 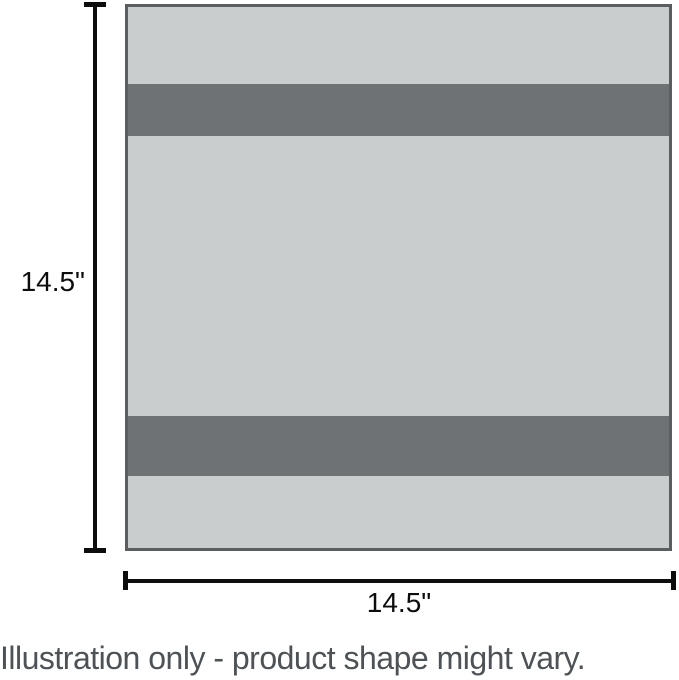 What do you see at coordinates (398, 446) in the screenshot?
I see `panel-stripe-lower` at bounding box center [398, 446].